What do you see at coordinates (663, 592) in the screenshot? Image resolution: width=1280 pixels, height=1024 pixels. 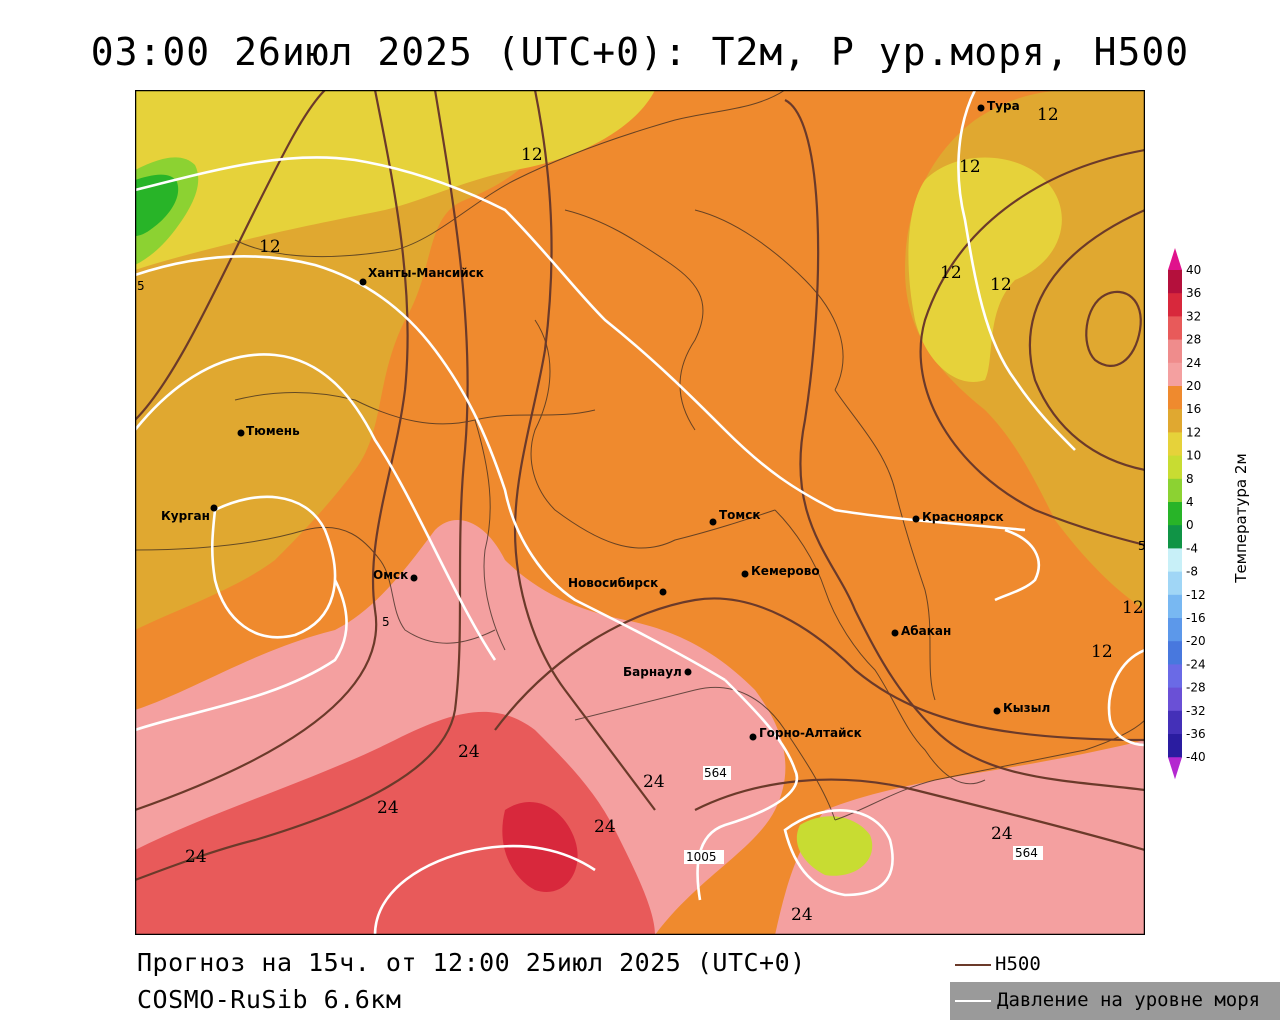 I see `city-dot-novosibirsk` at bounding box center [663, 592].